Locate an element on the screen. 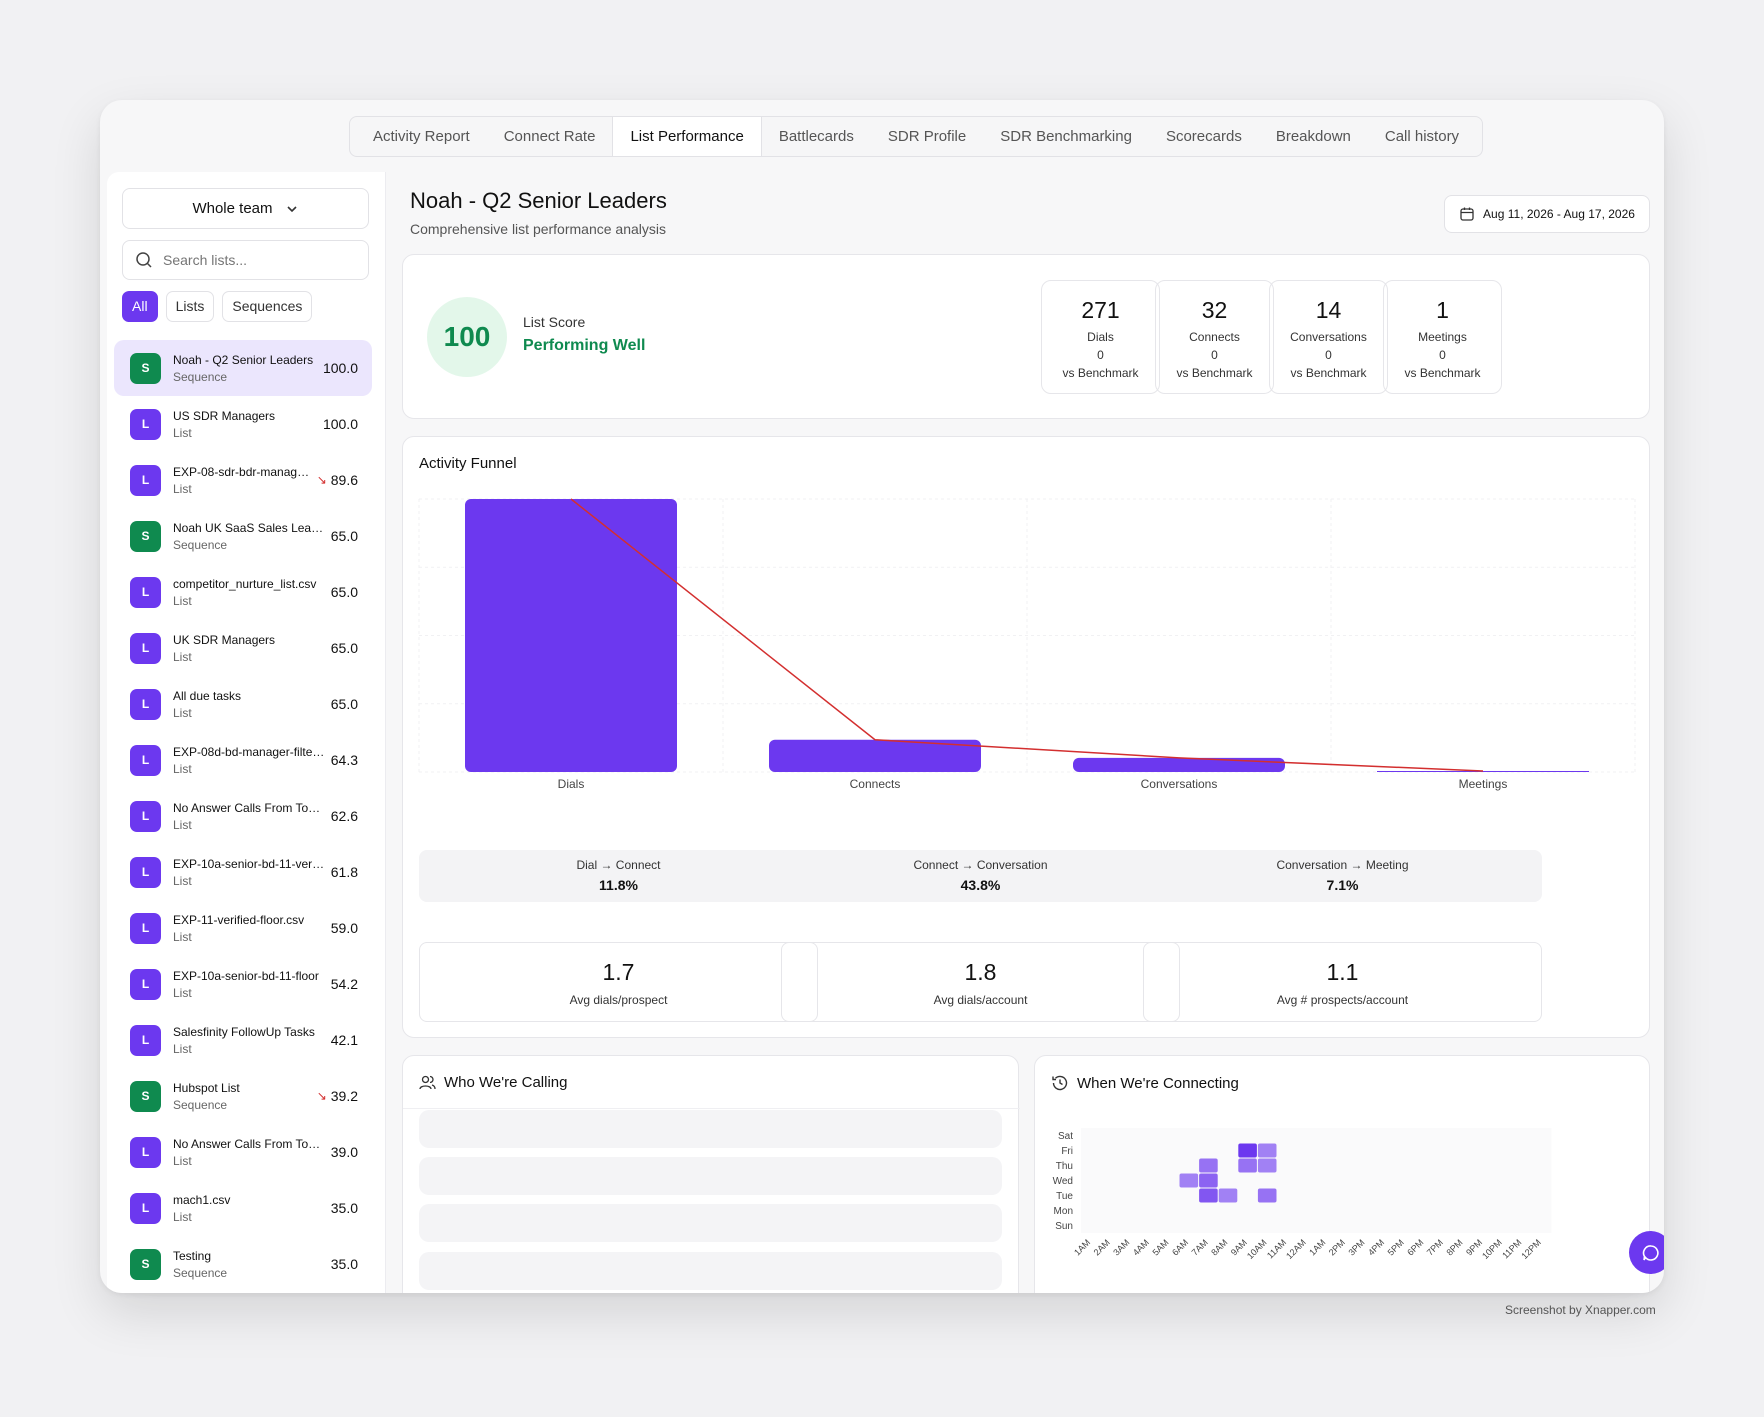 The width and height of the screenshot is (1764, 1417). list-item-text: EXP-11-verified-floor.csv List is located at coordinates (249, 928).